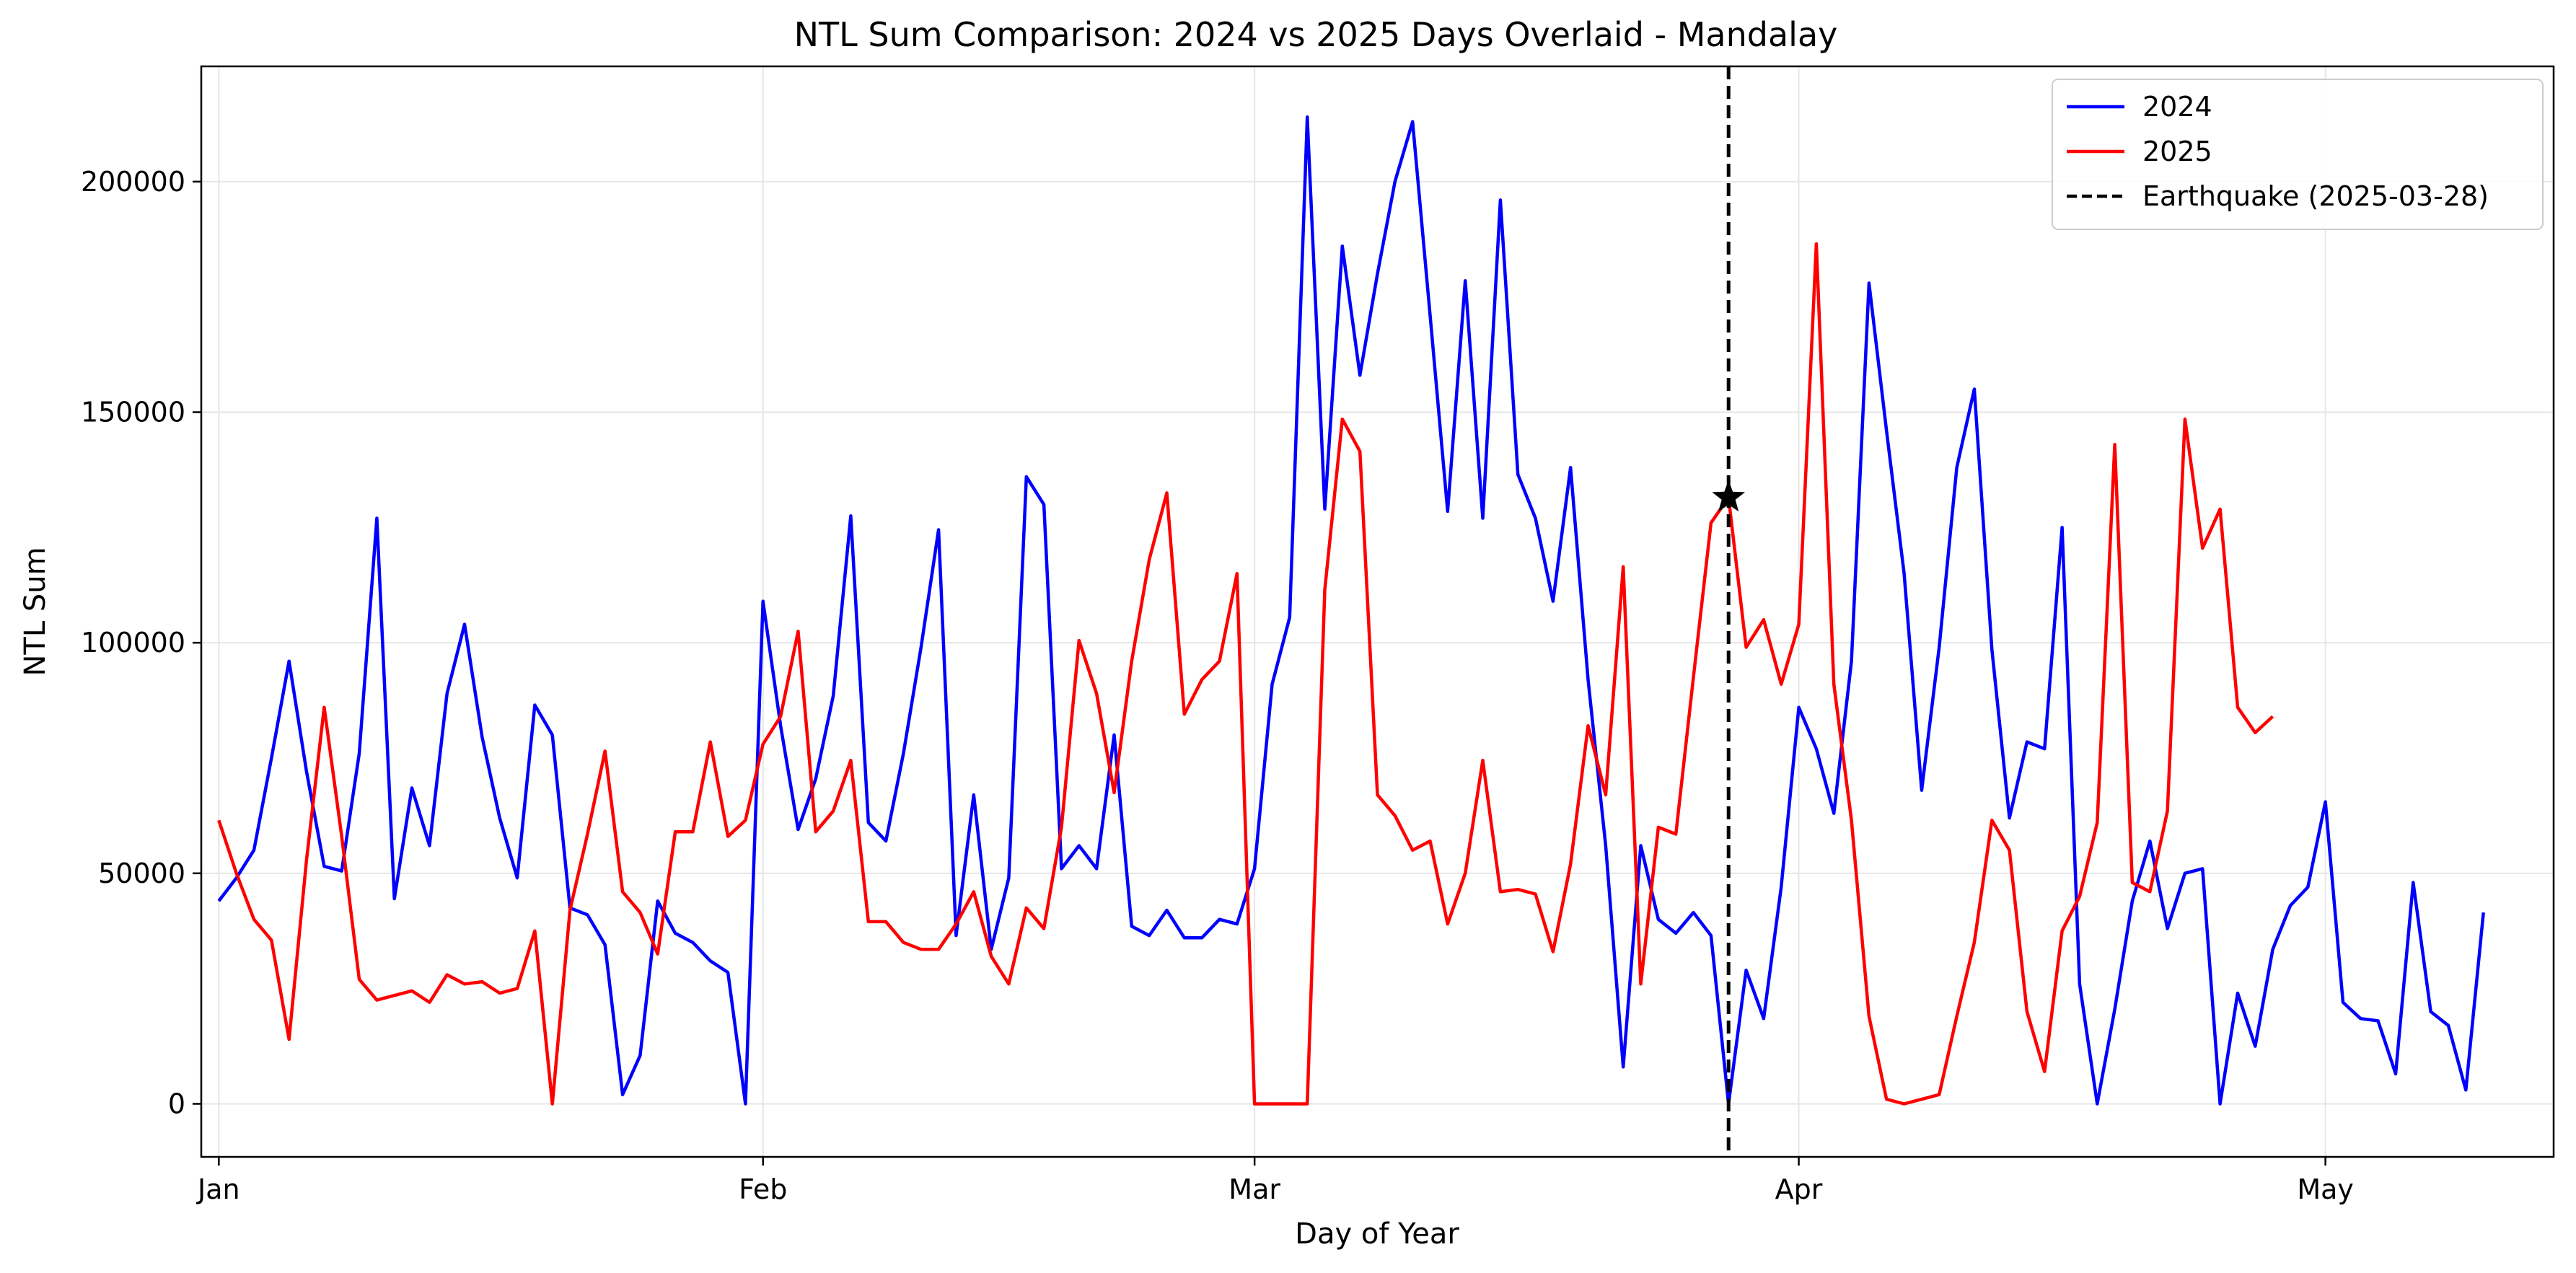  I want to click on x-tick-label: Feb, so click(763, 1189).